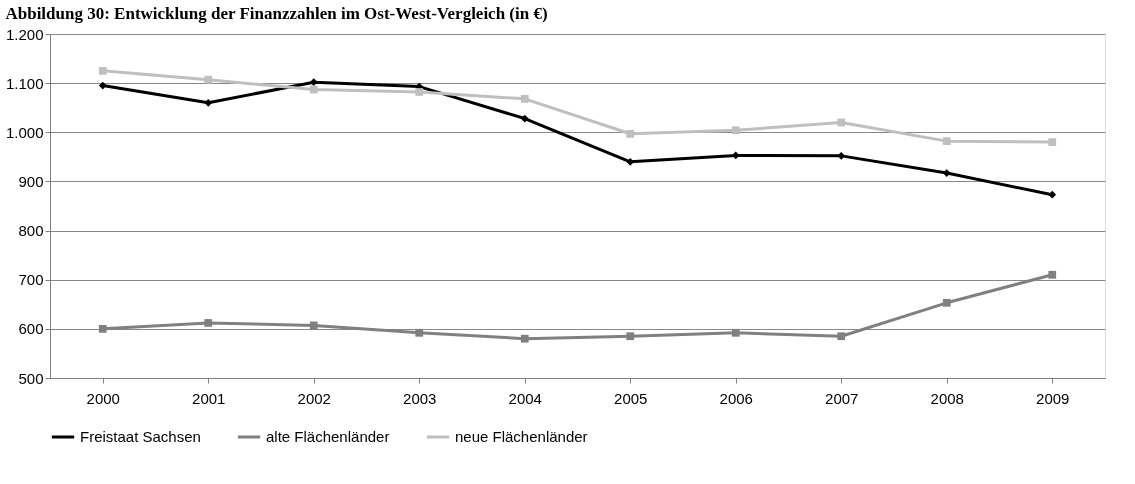 Image resolution: width=1135 pixels, height=484 pixels. What do you see at coordinates (31, 329) in the screenshot?
I see `y-tick-label: 600` at bounding box center [31, 329].